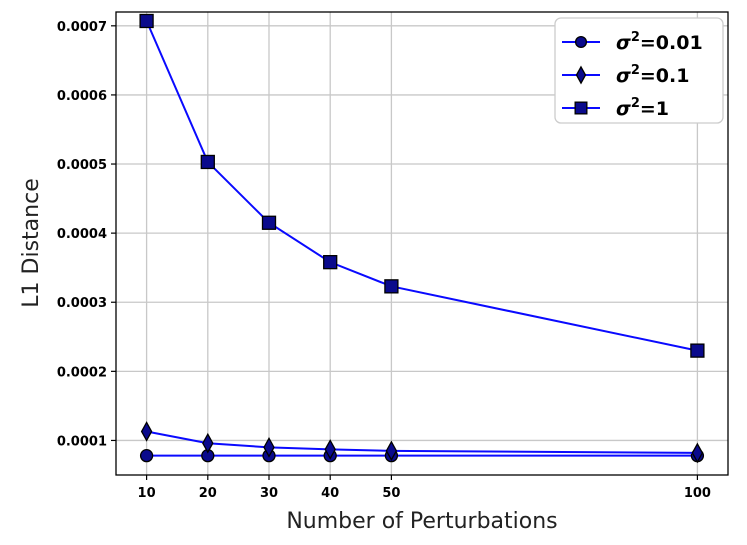 This screenshot has width=747, height=545. What do you see at coordinates (665, 76) in the screenshot?
I see `legend-value: =0.1` at bounding box center [665, 76].